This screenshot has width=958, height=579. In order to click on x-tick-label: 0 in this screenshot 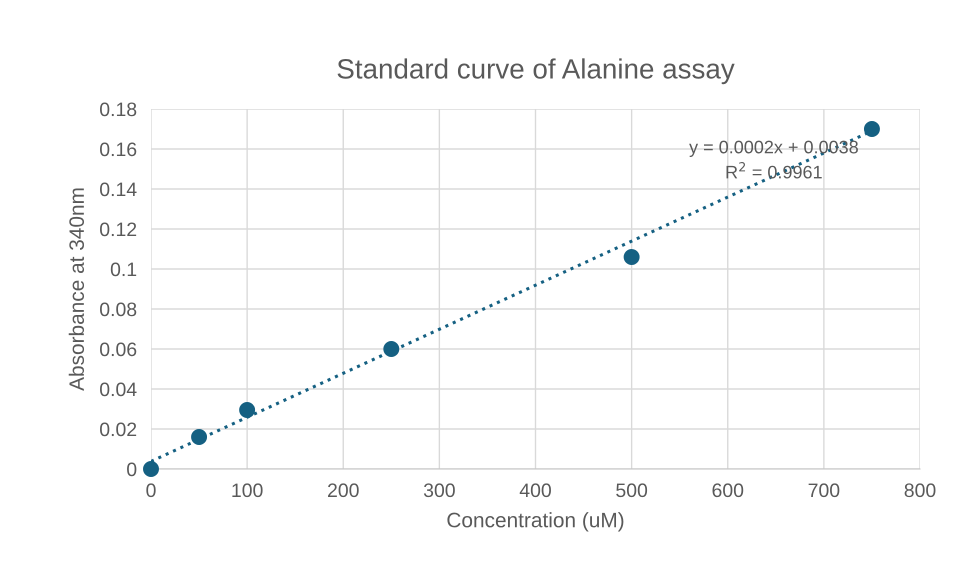, I will do `click(151, 490)`.